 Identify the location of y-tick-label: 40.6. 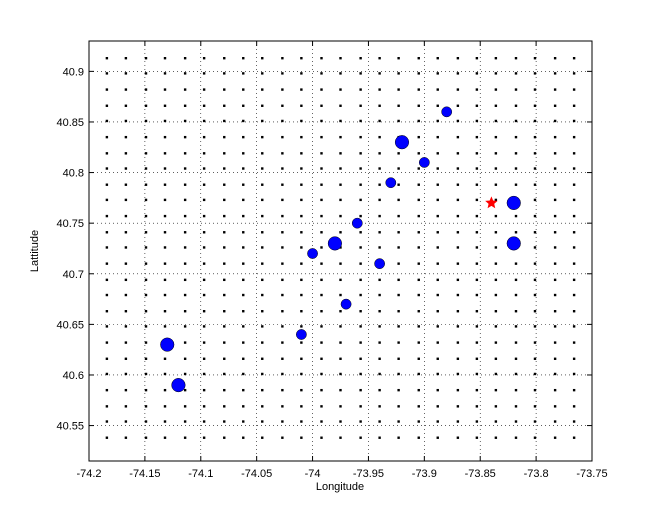
(73, 376).